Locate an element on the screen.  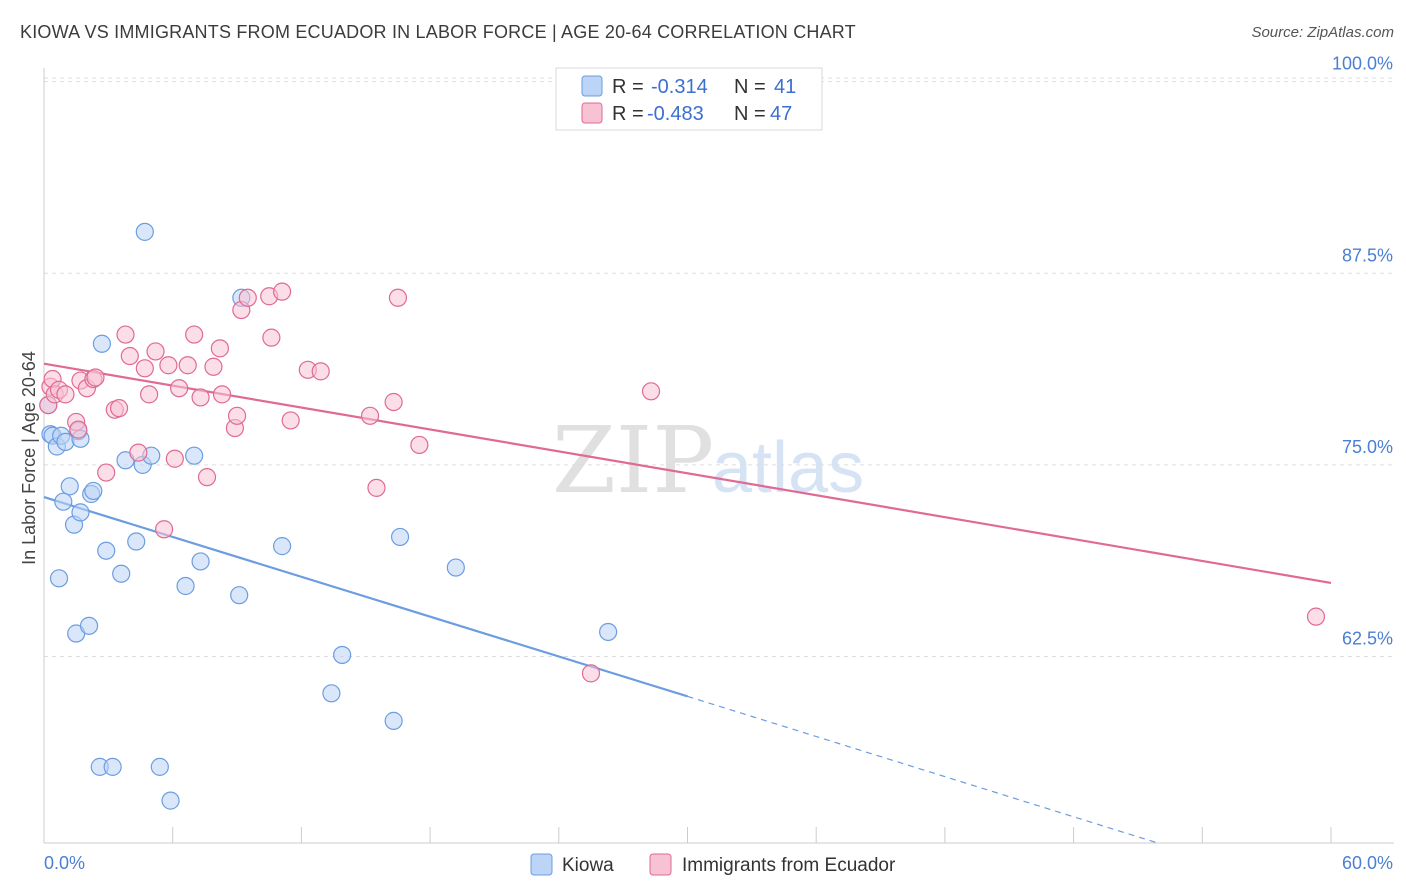
legend-ecuador-r-label: R = is located at coordinates (628, 114).